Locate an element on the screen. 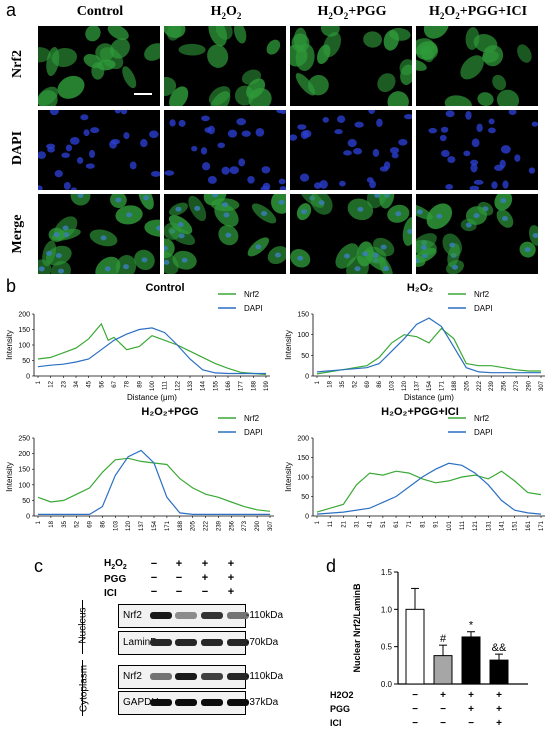 Image resolution: width=550 pixels, height=738 pixels. x-tick-label: 1 is located at coordinates (318, 522).